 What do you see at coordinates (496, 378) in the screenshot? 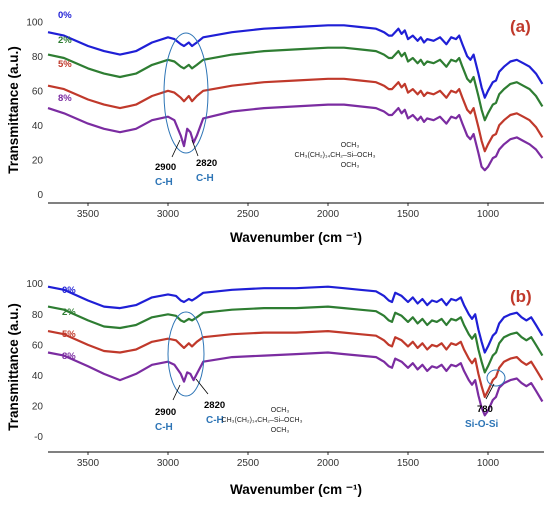
I see `si-o-si-ellipse` at bounding box center [496, 378].